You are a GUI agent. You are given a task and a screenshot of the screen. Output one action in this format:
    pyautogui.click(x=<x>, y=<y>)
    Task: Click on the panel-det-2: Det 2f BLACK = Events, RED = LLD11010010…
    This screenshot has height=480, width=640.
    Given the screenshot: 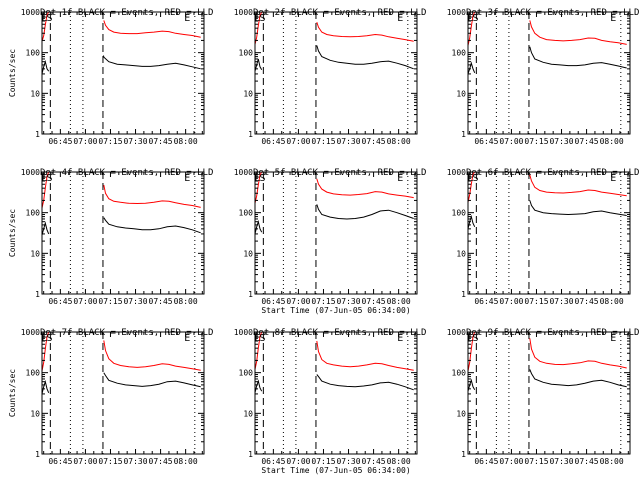 What is the action you would take?
    pyautogui.click(x=330, y=77)
    